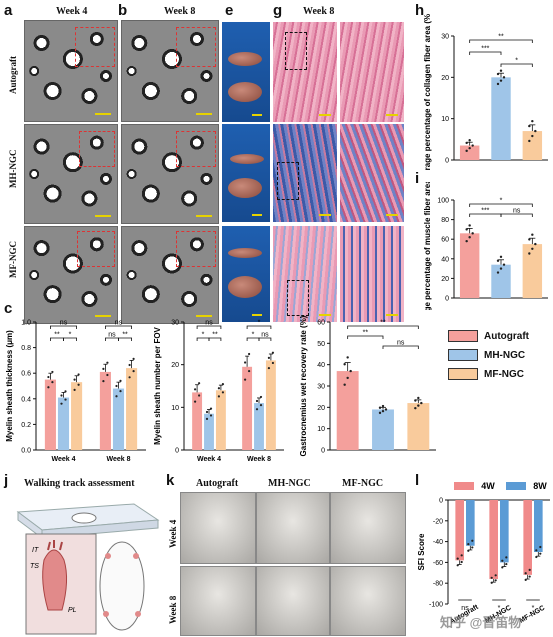 This screenshot has width=553, height=637. What do you see at coordinates (505, 355) in the screenshot?
I see `legend-label: MH-NGC` at bounding box center [505, 355].